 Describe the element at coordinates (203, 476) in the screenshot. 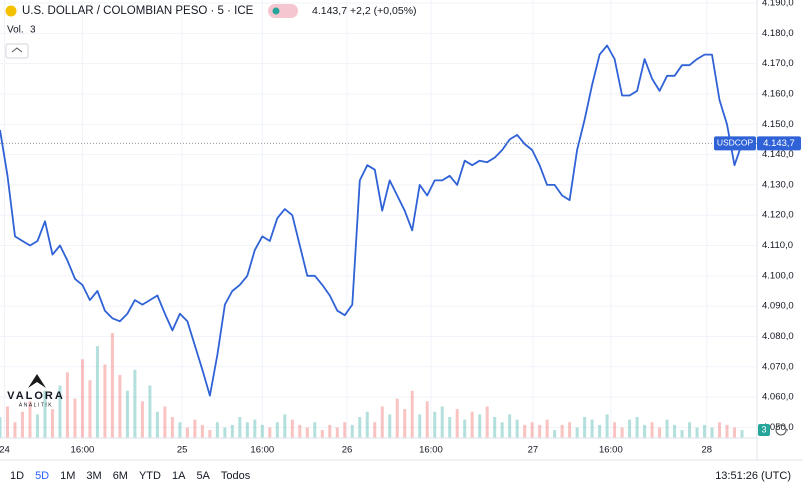

I see `range-button: 5A` at that location.